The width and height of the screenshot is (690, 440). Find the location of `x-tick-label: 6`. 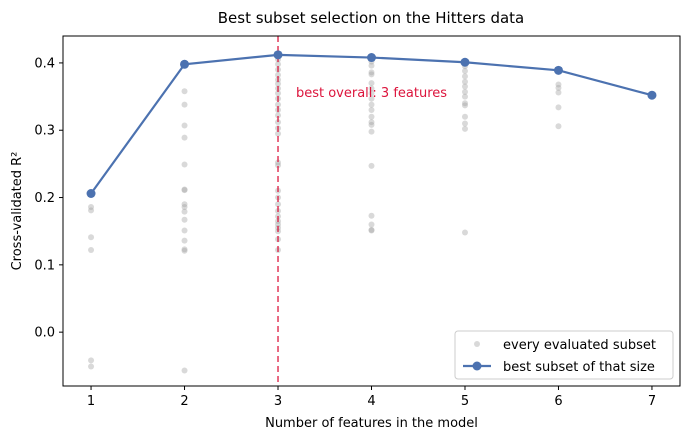

x-tick-label: 6 is located at coordinates (558, 401).